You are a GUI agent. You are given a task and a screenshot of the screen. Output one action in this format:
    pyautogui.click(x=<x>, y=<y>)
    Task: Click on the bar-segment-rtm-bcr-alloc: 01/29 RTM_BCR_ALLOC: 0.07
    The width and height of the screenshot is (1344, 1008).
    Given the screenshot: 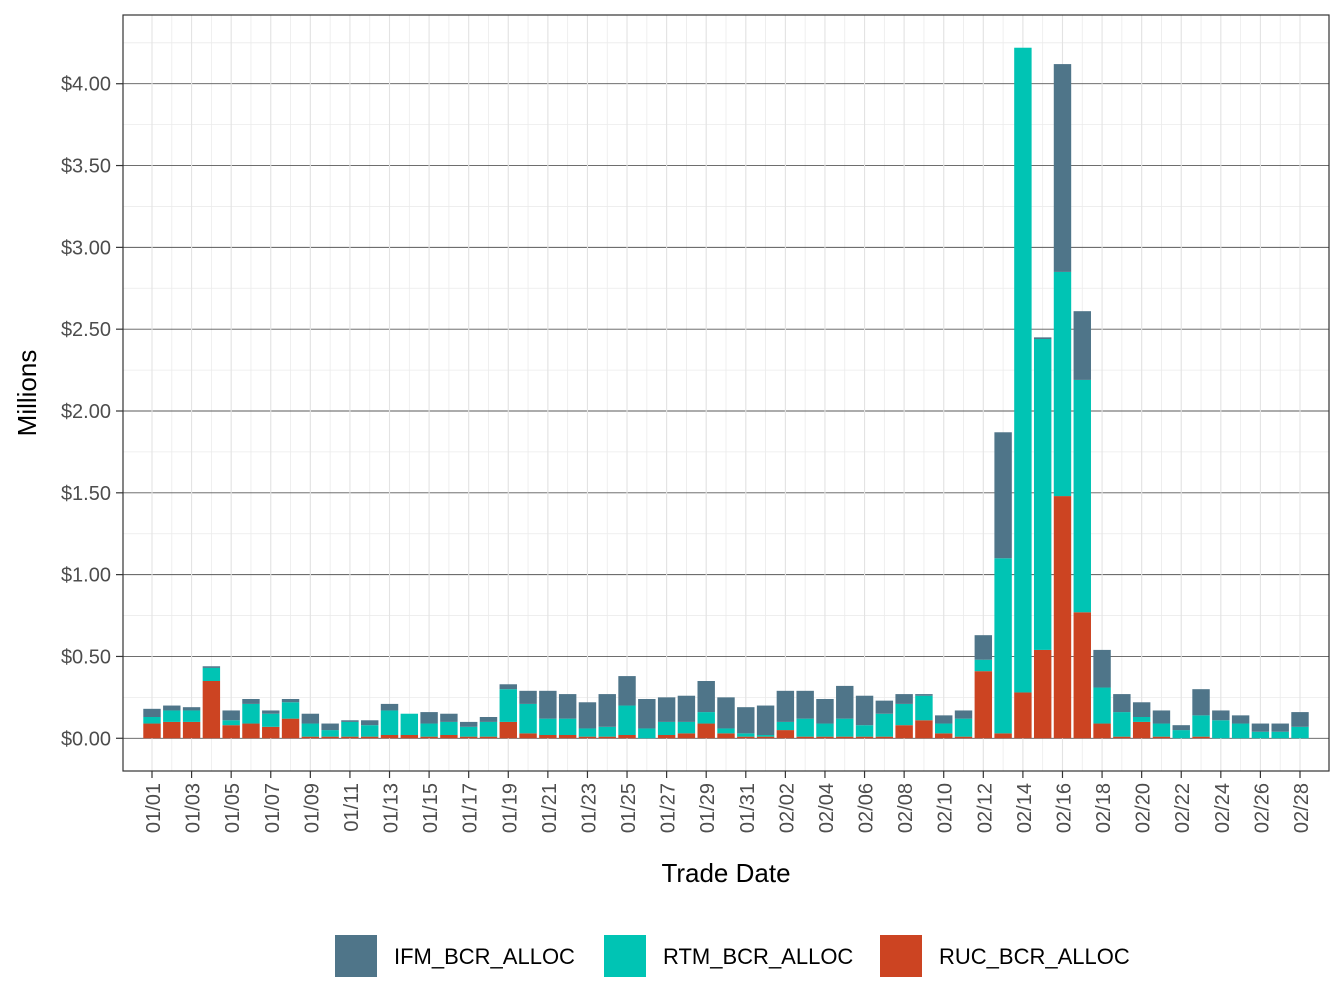 What is the action you would take?
    pyautogui.click(x=706, y=718)
    